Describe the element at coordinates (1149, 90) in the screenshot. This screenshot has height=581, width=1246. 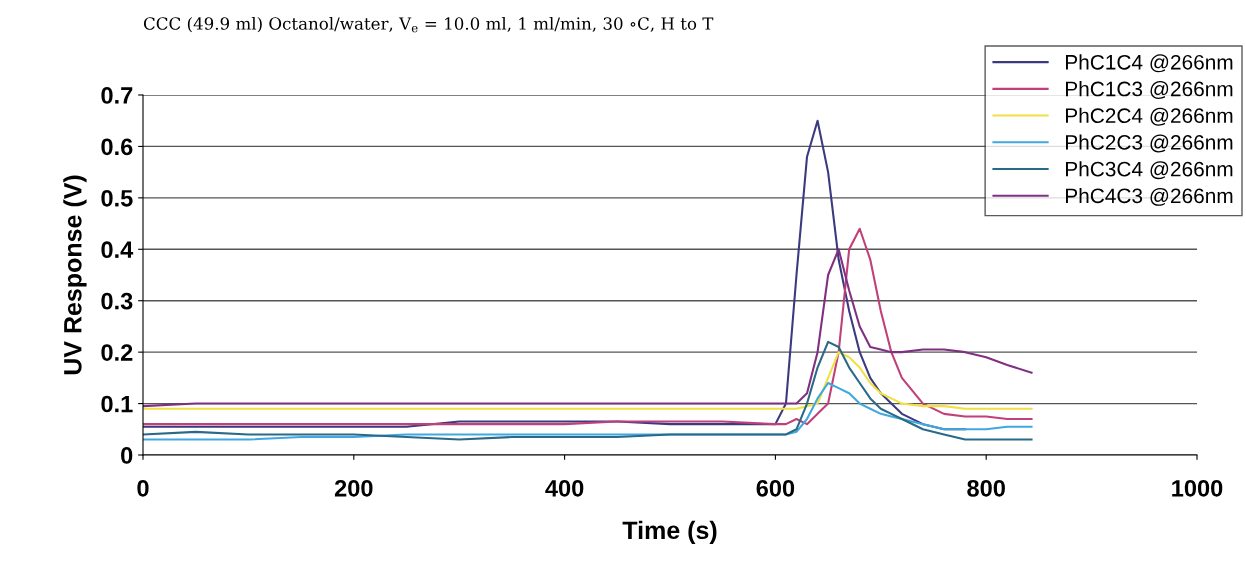
I see `legend-label: PhC1C3 @266nm` at that location.